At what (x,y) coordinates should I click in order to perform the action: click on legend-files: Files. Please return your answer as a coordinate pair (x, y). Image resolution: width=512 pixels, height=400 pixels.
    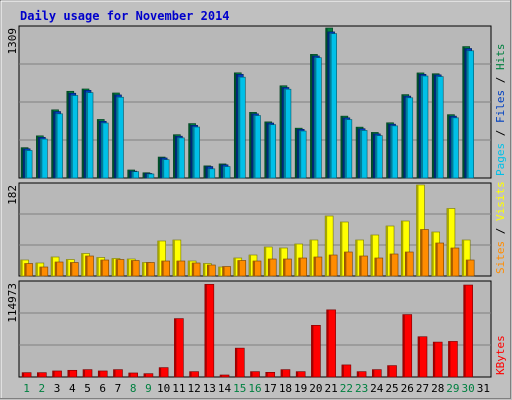
    Looking at the image, I should click on (500, 106).